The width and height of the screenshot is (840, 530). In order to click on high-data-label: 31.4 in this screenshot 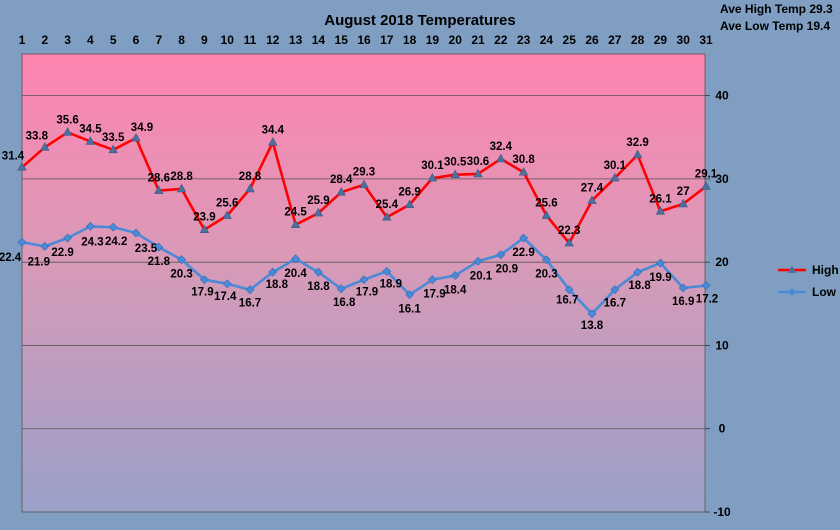, I will do `click(13, 156)`.